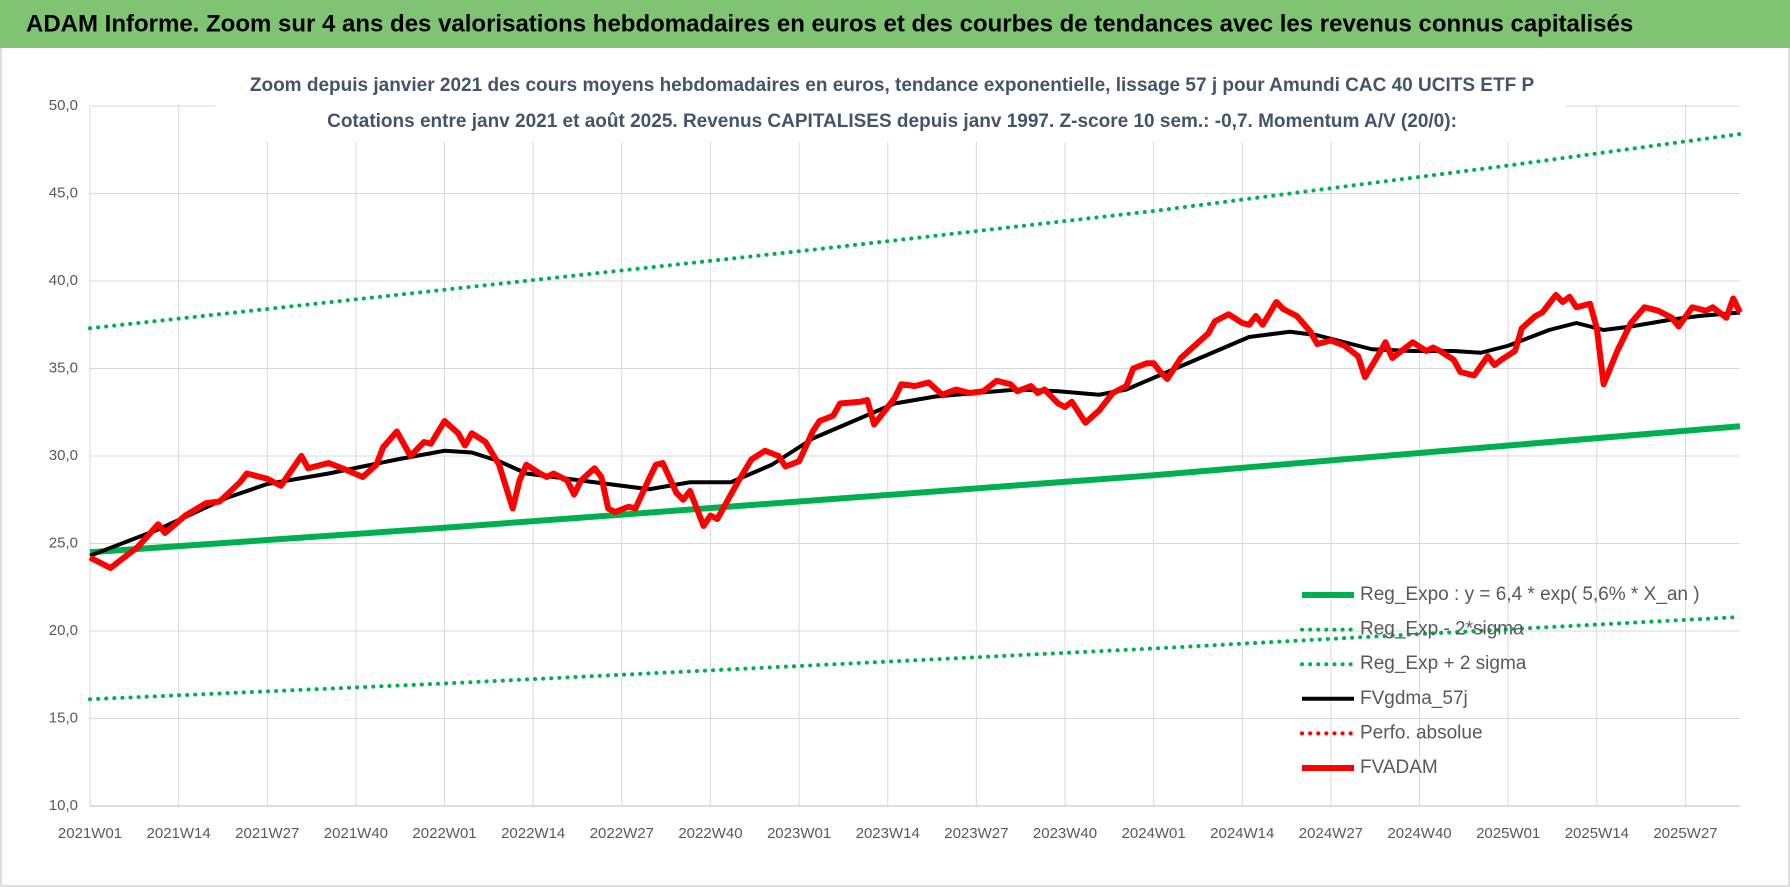  What do you see at coordinates (63, 455) in the screenshot?
I see `y-tick-label: 30,0` at bounding box center [63, 455].